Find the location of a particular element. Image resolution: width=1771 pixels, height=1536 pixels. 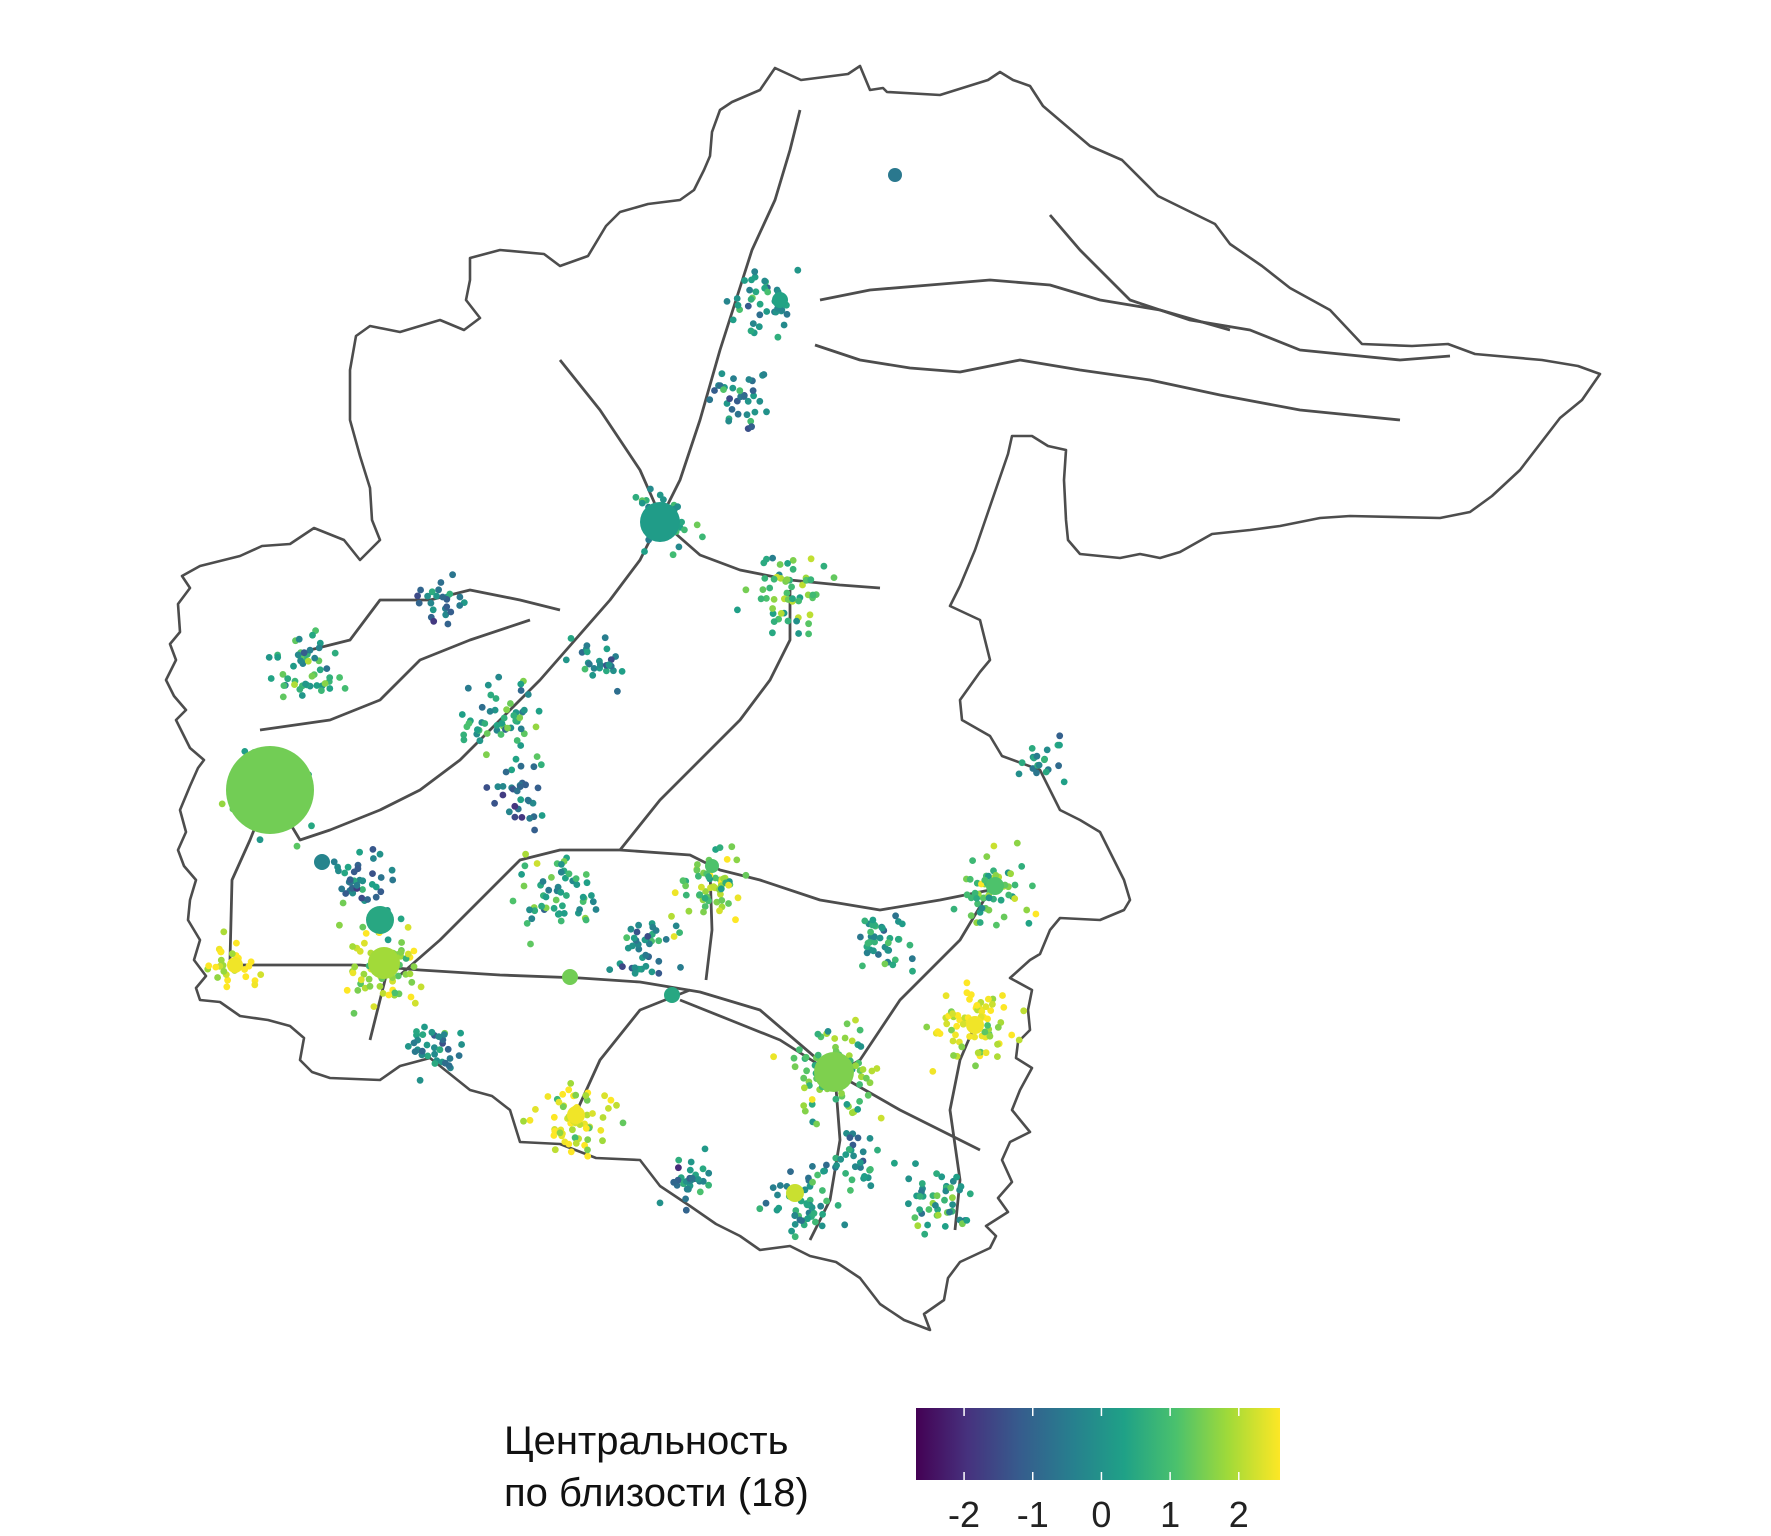

road-segment is located at coordinates (770, 554).